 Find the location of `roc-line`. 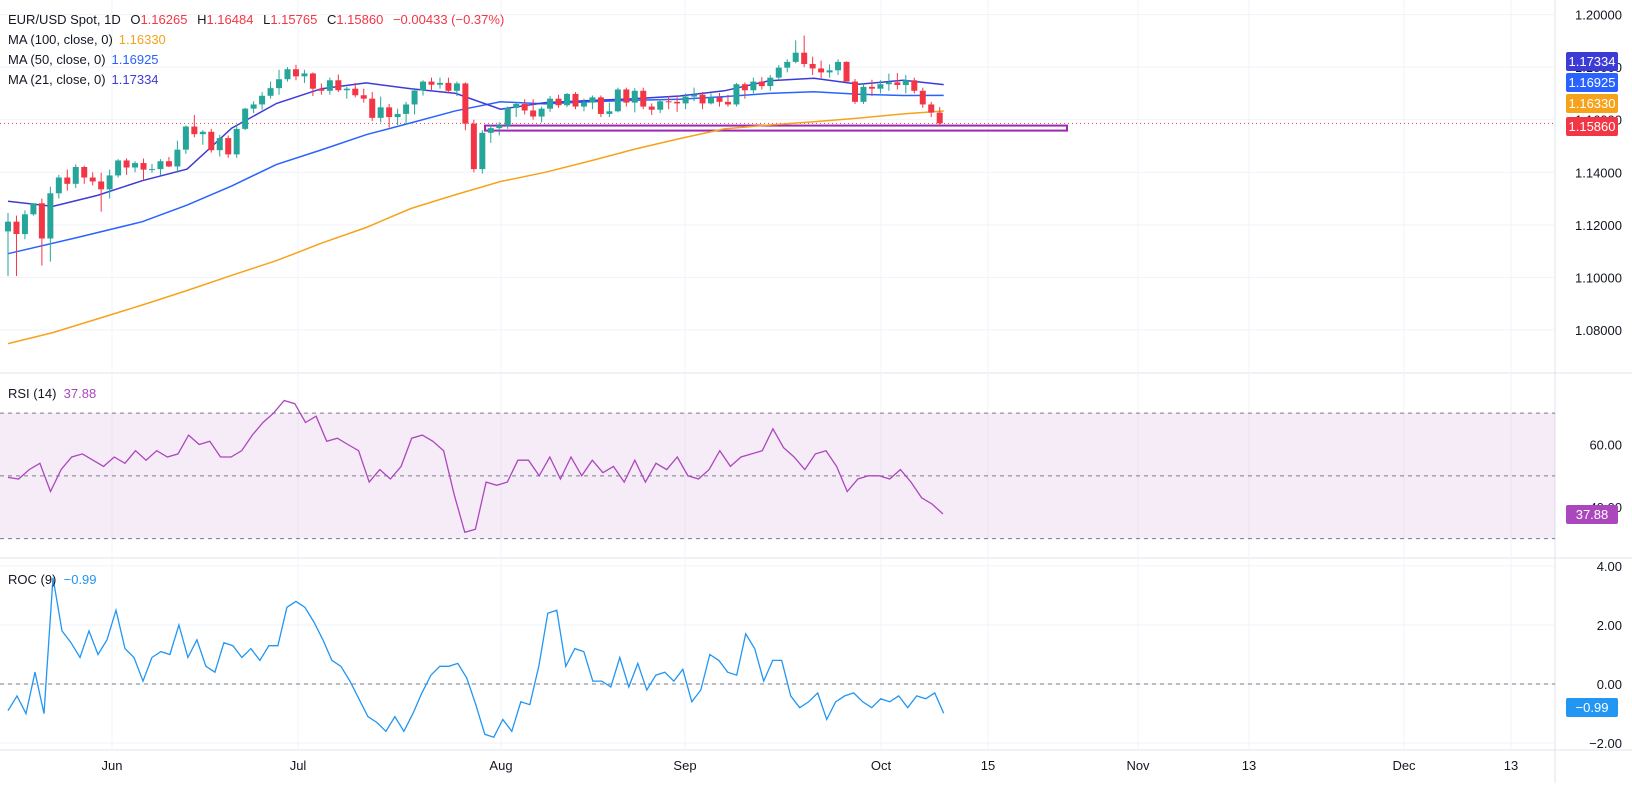

roc-line is located at coordinates (476, 657).